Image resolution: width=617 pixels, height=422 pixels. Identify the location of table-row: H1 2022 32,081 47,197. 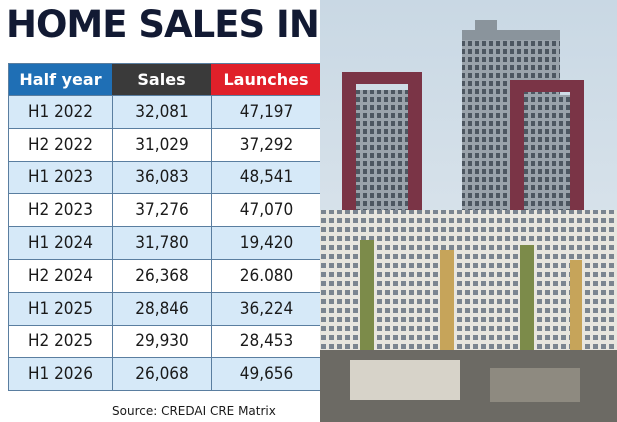
(165, 111).